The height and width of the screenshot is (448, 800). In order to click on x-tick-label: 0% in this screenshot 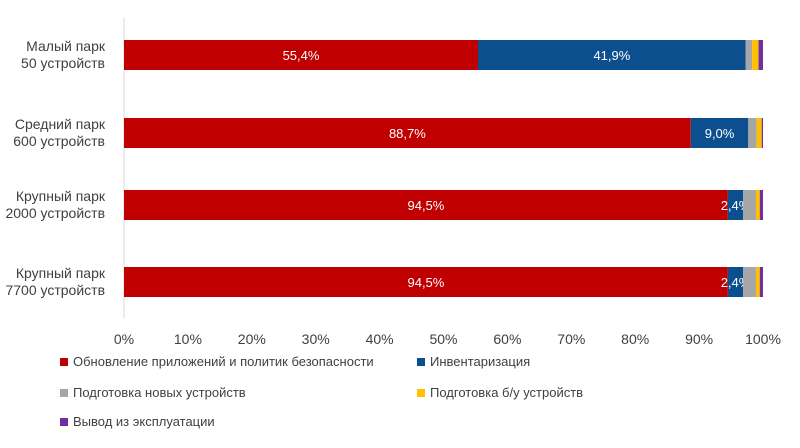, I will do `click(124, 339)`.